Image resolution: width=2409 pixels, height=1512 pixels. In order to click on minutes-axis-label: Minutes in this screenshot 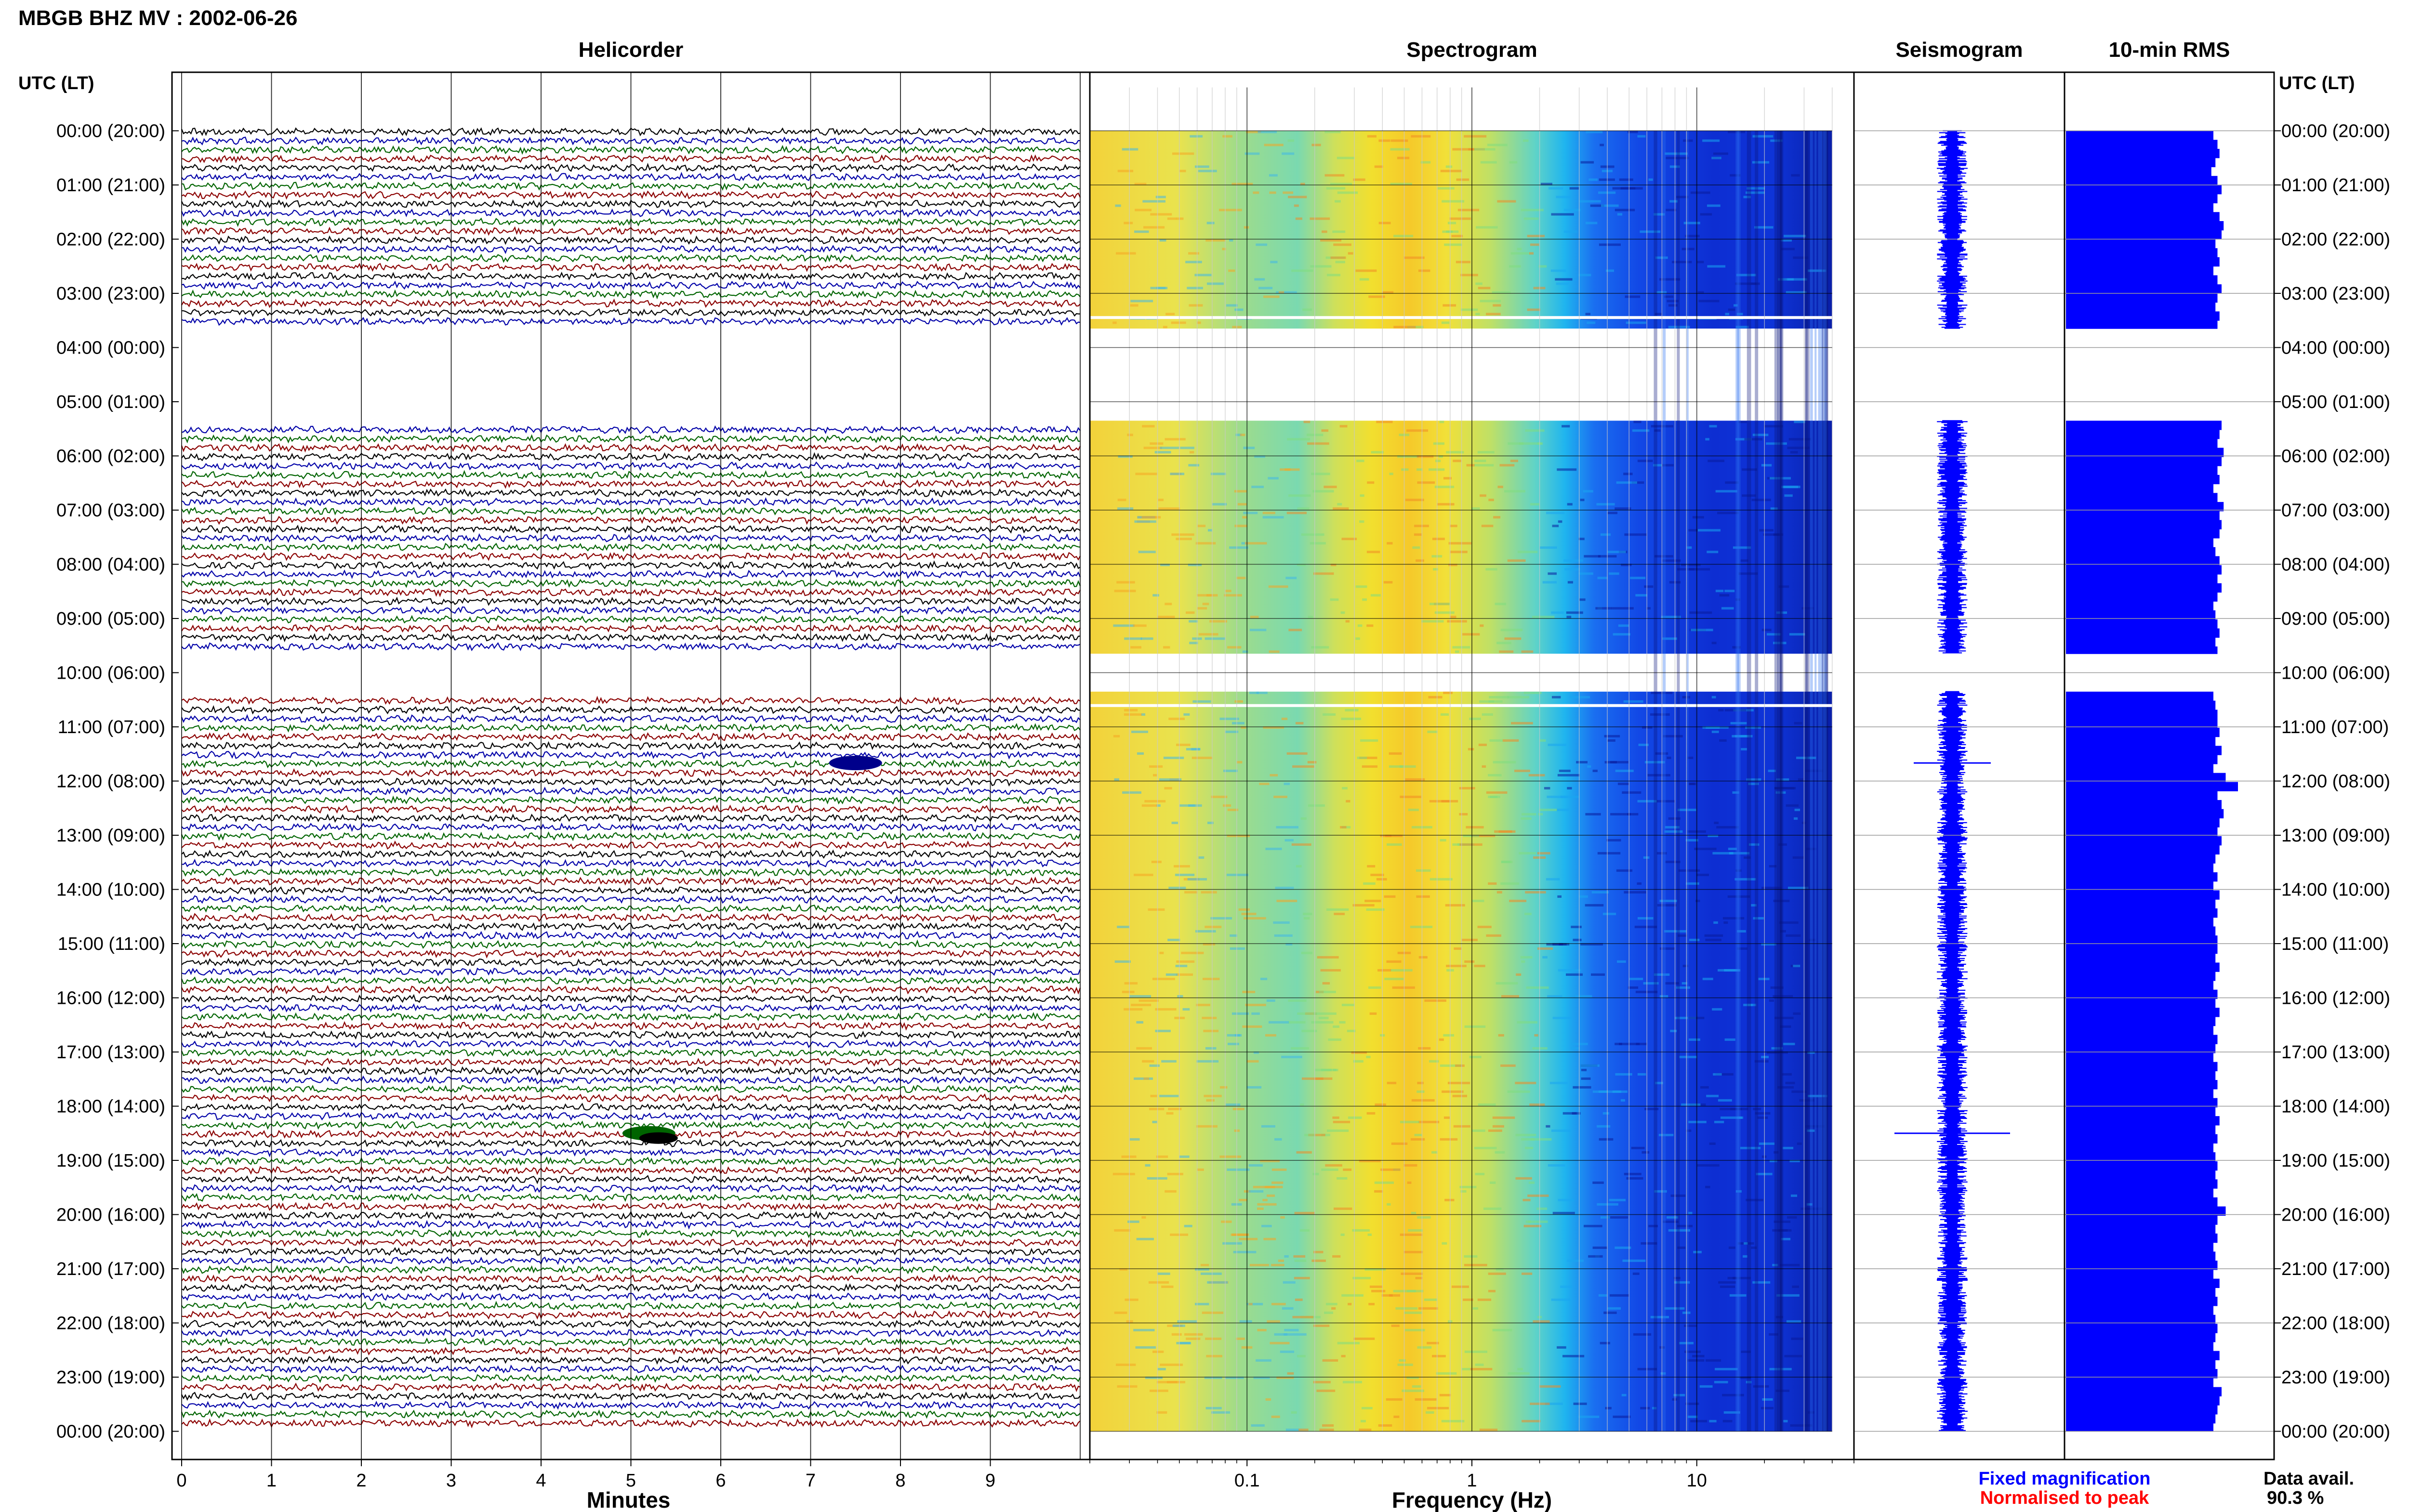, I will do `click(629, 1499)`.